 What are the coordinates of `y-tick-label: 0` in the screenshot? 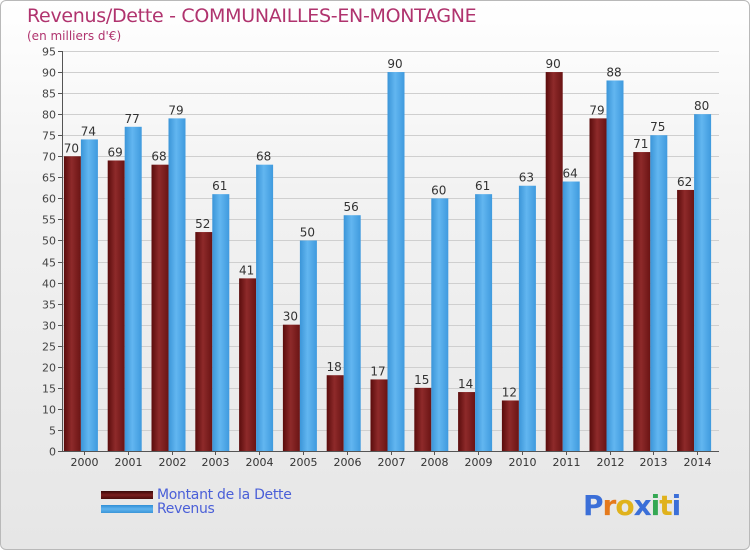 It's located at (52, 452).